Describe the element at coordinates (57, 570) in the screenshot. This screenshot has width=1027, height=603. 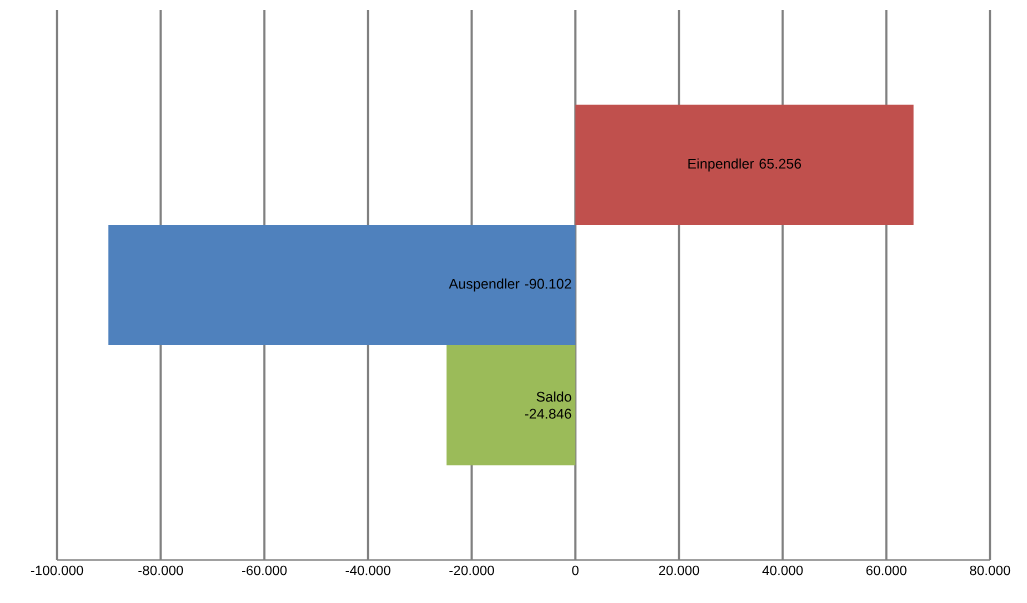
I see `x-tick-label: -100.000` at that location.